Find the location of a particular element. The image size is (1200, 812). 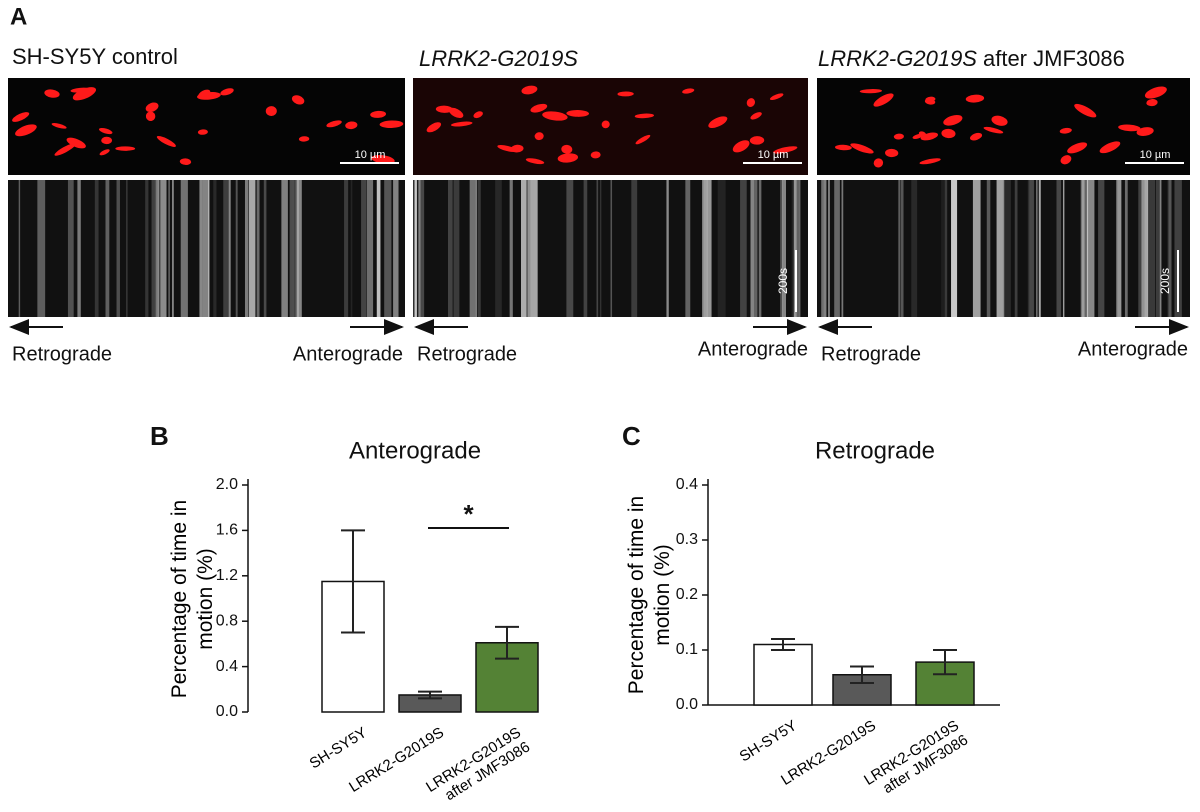

time-bar-label: 200s is located at coordinates (783, 281).